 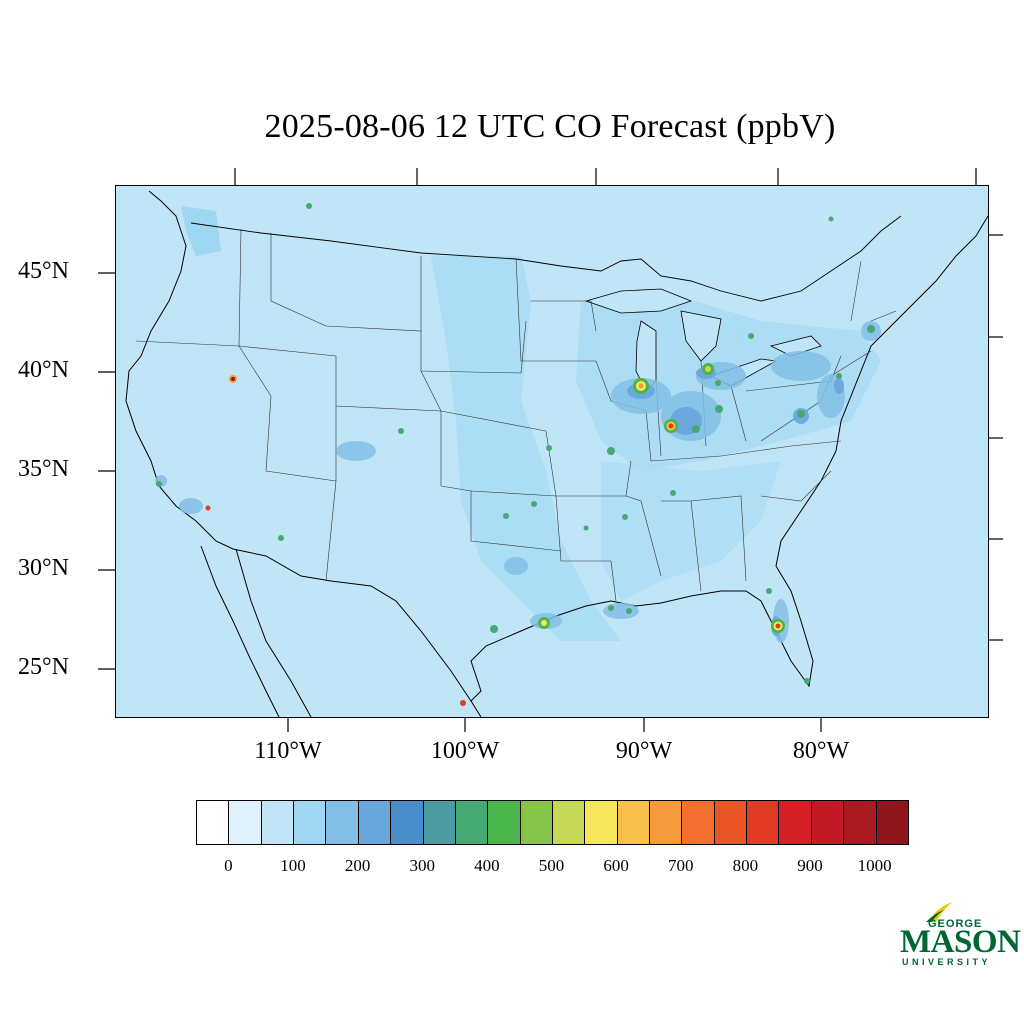 I want to click on lat-label-35: 35°N, so click(x=43, y=469).